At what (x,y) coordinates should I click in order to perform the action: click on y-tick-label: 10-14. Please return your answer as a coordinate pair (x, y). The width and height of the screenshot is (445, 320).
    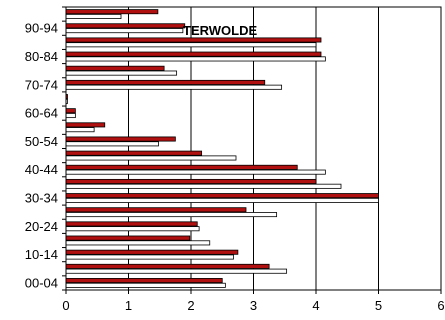
    Looking at the image, I should click on (41, 254).